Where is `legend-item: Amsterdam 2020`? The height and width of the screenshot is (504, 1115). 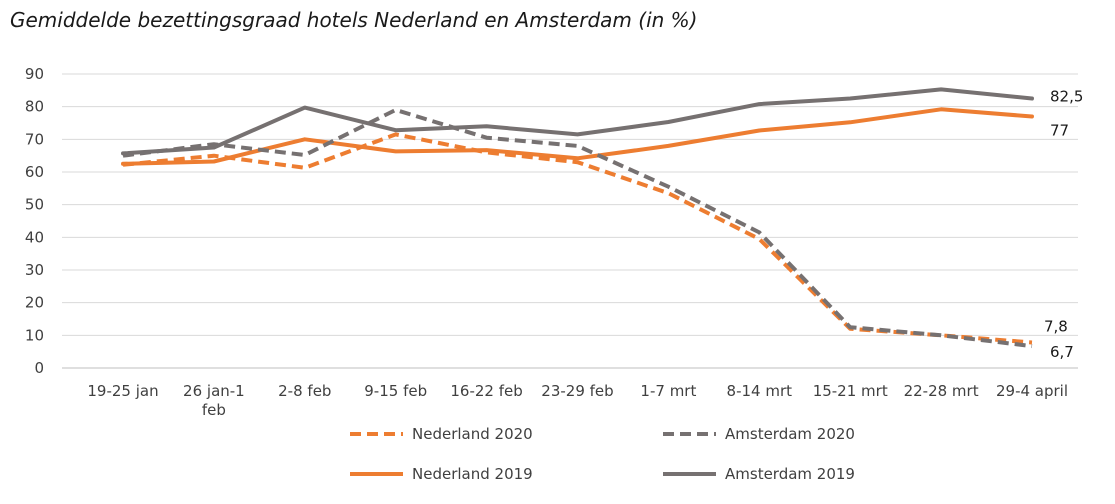
legend-item: Amsterdam 2020 is located at coordinates (759, 434).